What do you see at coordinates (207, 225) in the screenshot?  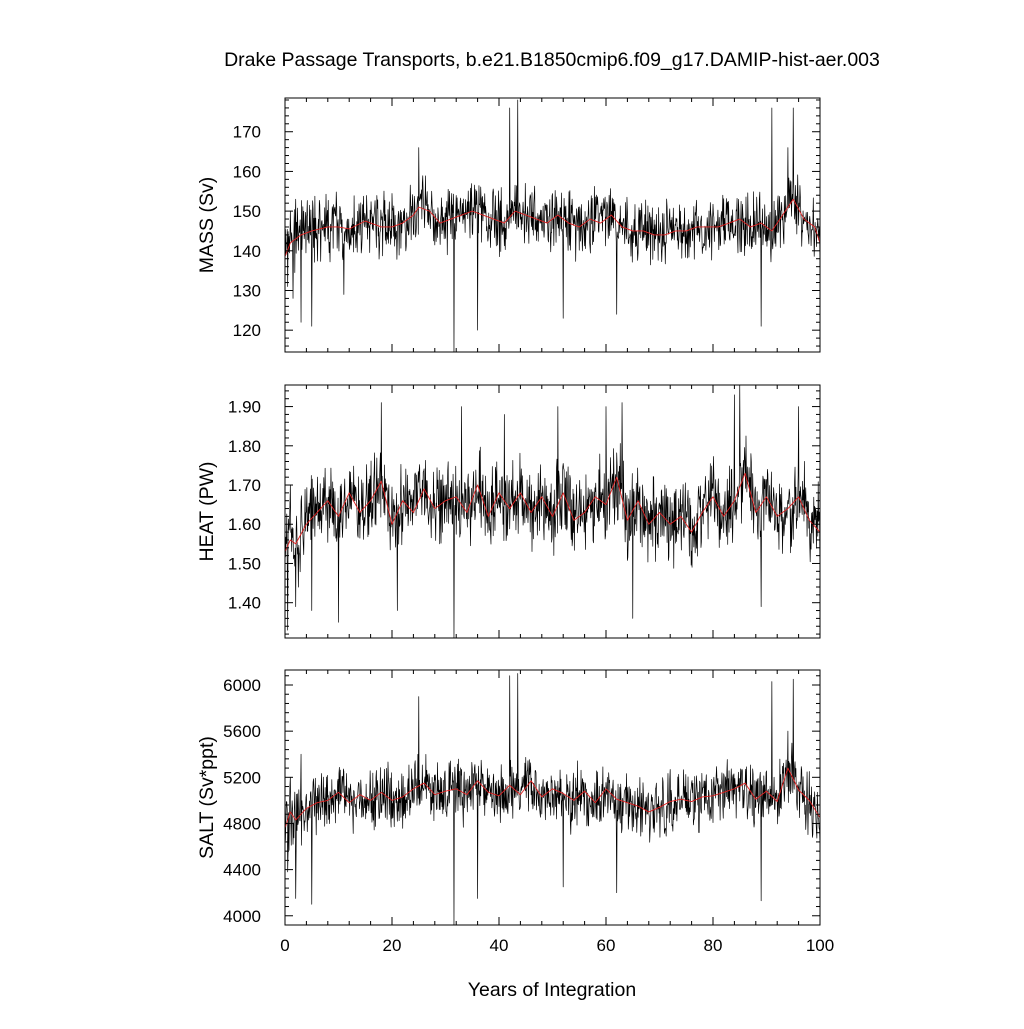 I see `y-axis-label: MASS (Sv)` at bounding box center [207, 225].